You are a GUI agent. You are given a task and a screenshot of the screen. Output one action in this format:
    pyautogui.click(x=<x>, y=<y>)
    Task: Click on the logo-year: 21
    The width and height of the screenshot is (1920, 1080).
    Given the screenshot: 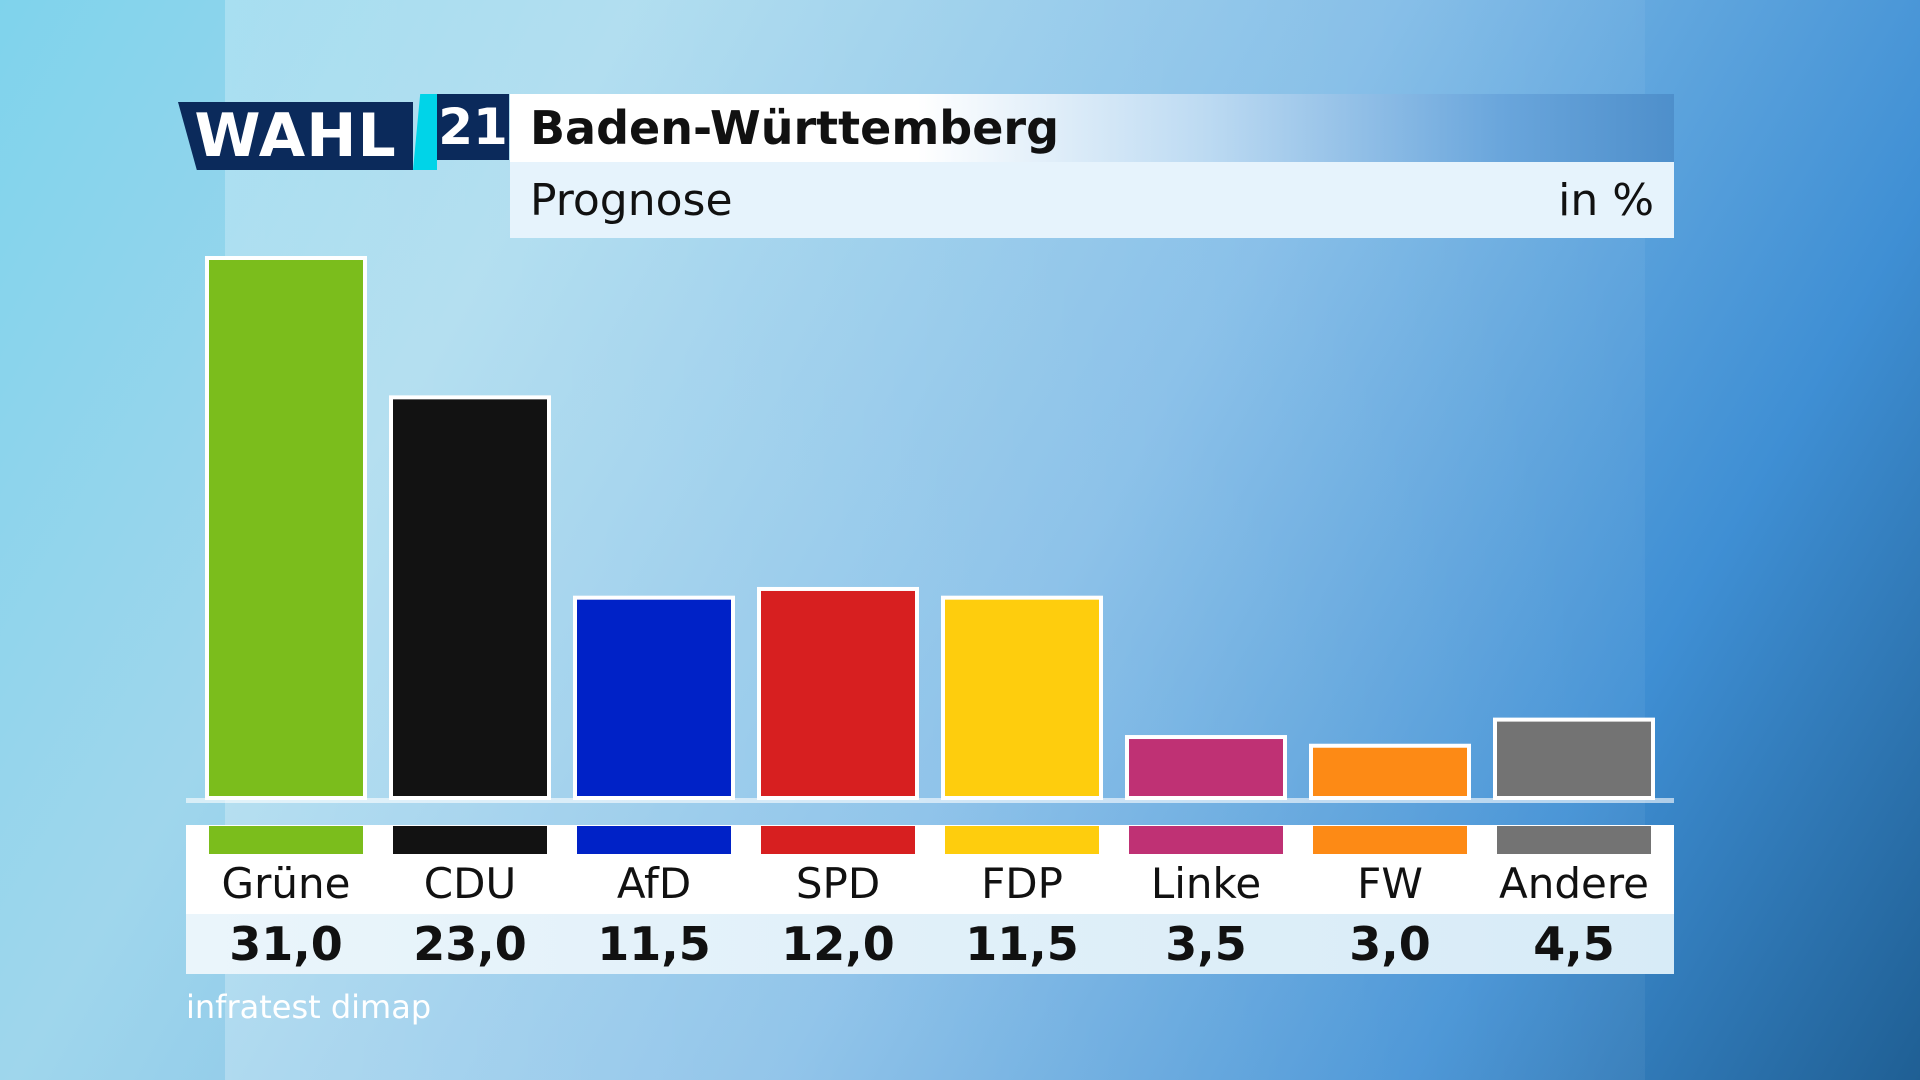 What is the action you would take?
    pyautogui.click(x=473, y=127)
    